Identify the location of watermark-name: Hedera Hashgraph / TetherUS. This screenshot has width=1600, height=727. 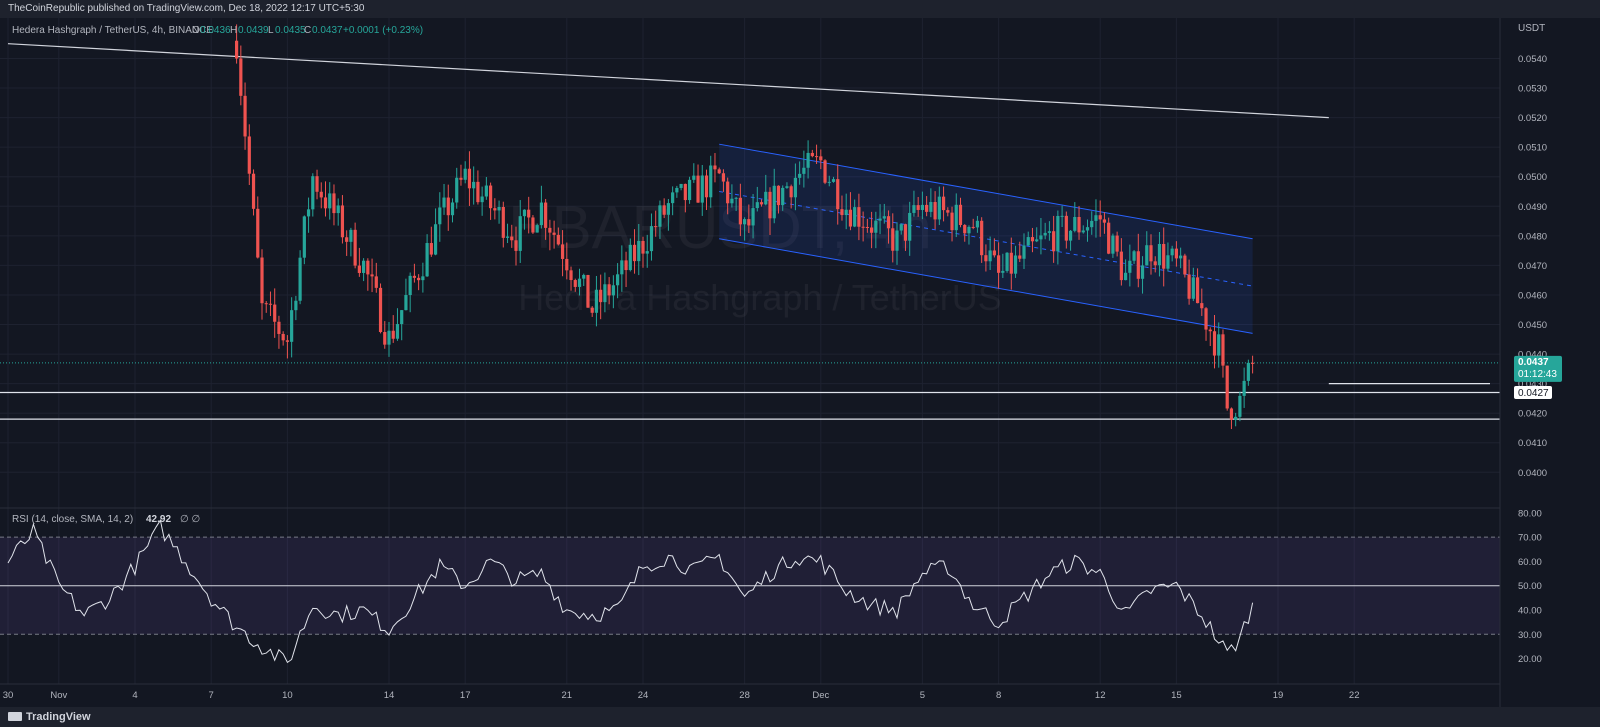
(760, 297).